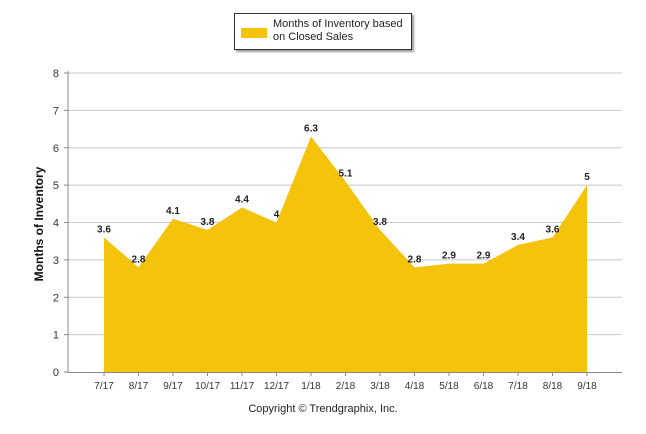  Describe the element at coordinates (56, 186) in the screenshot. I see `y-tick-label: 5` at that location.